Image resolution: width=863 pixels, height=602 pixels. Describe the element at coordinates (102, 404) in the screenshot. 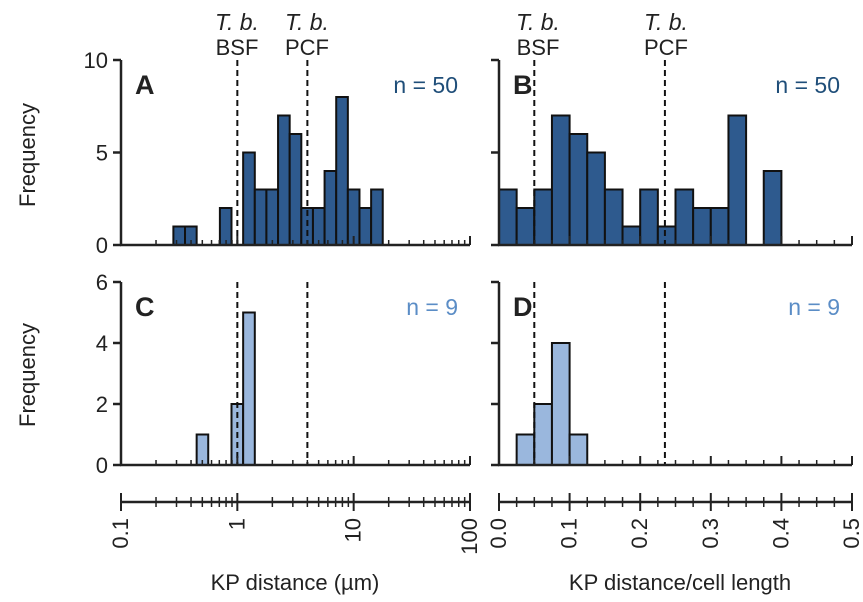

I see `y-tick-label: 2` at that location.